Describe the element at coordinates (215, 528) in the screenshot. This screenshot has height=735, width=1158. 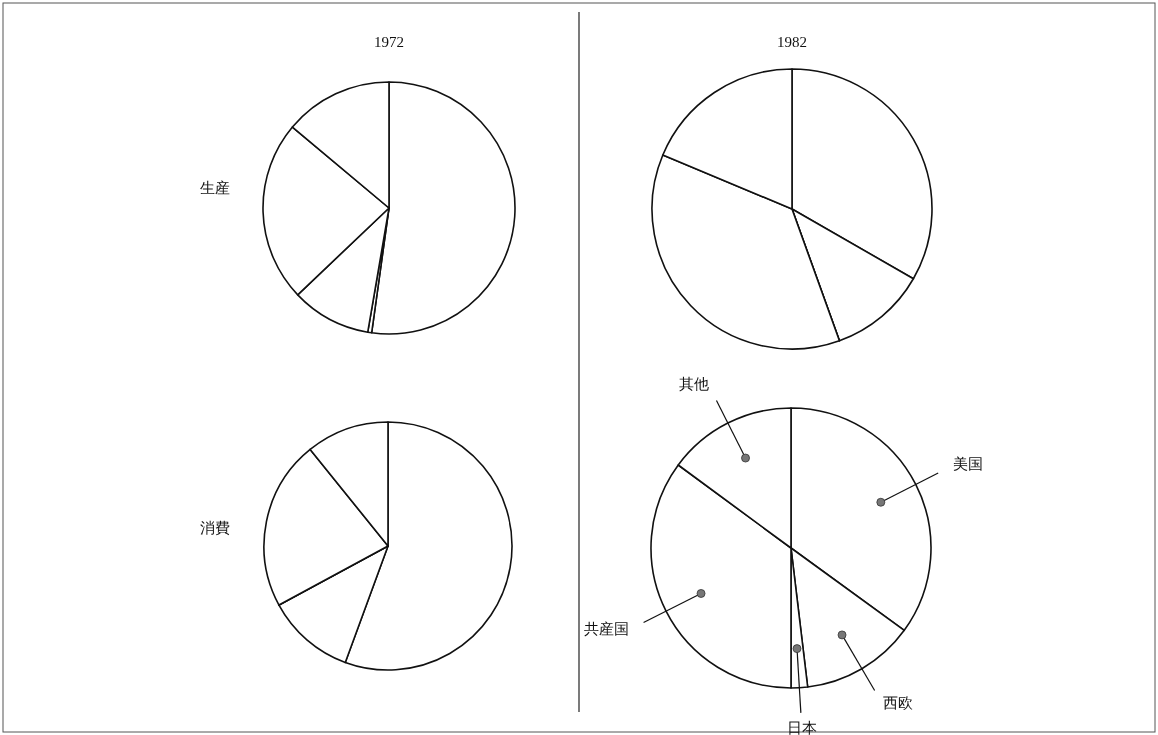
I see `text: 消費` at that location.